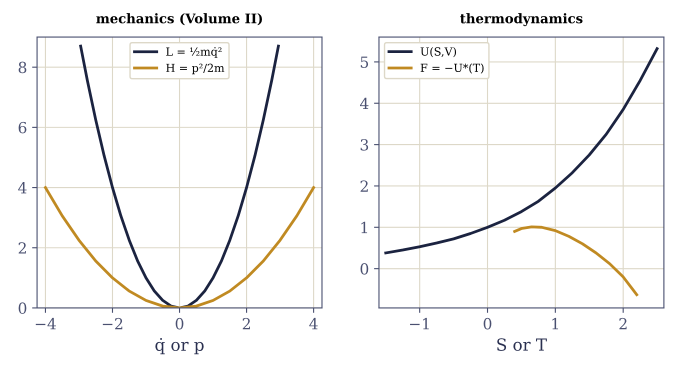 This screenshot has width=674, height=371. Describe the element at coordinates (364, 228) in the screenshot. I see `y-tick-label: 1` at that location.